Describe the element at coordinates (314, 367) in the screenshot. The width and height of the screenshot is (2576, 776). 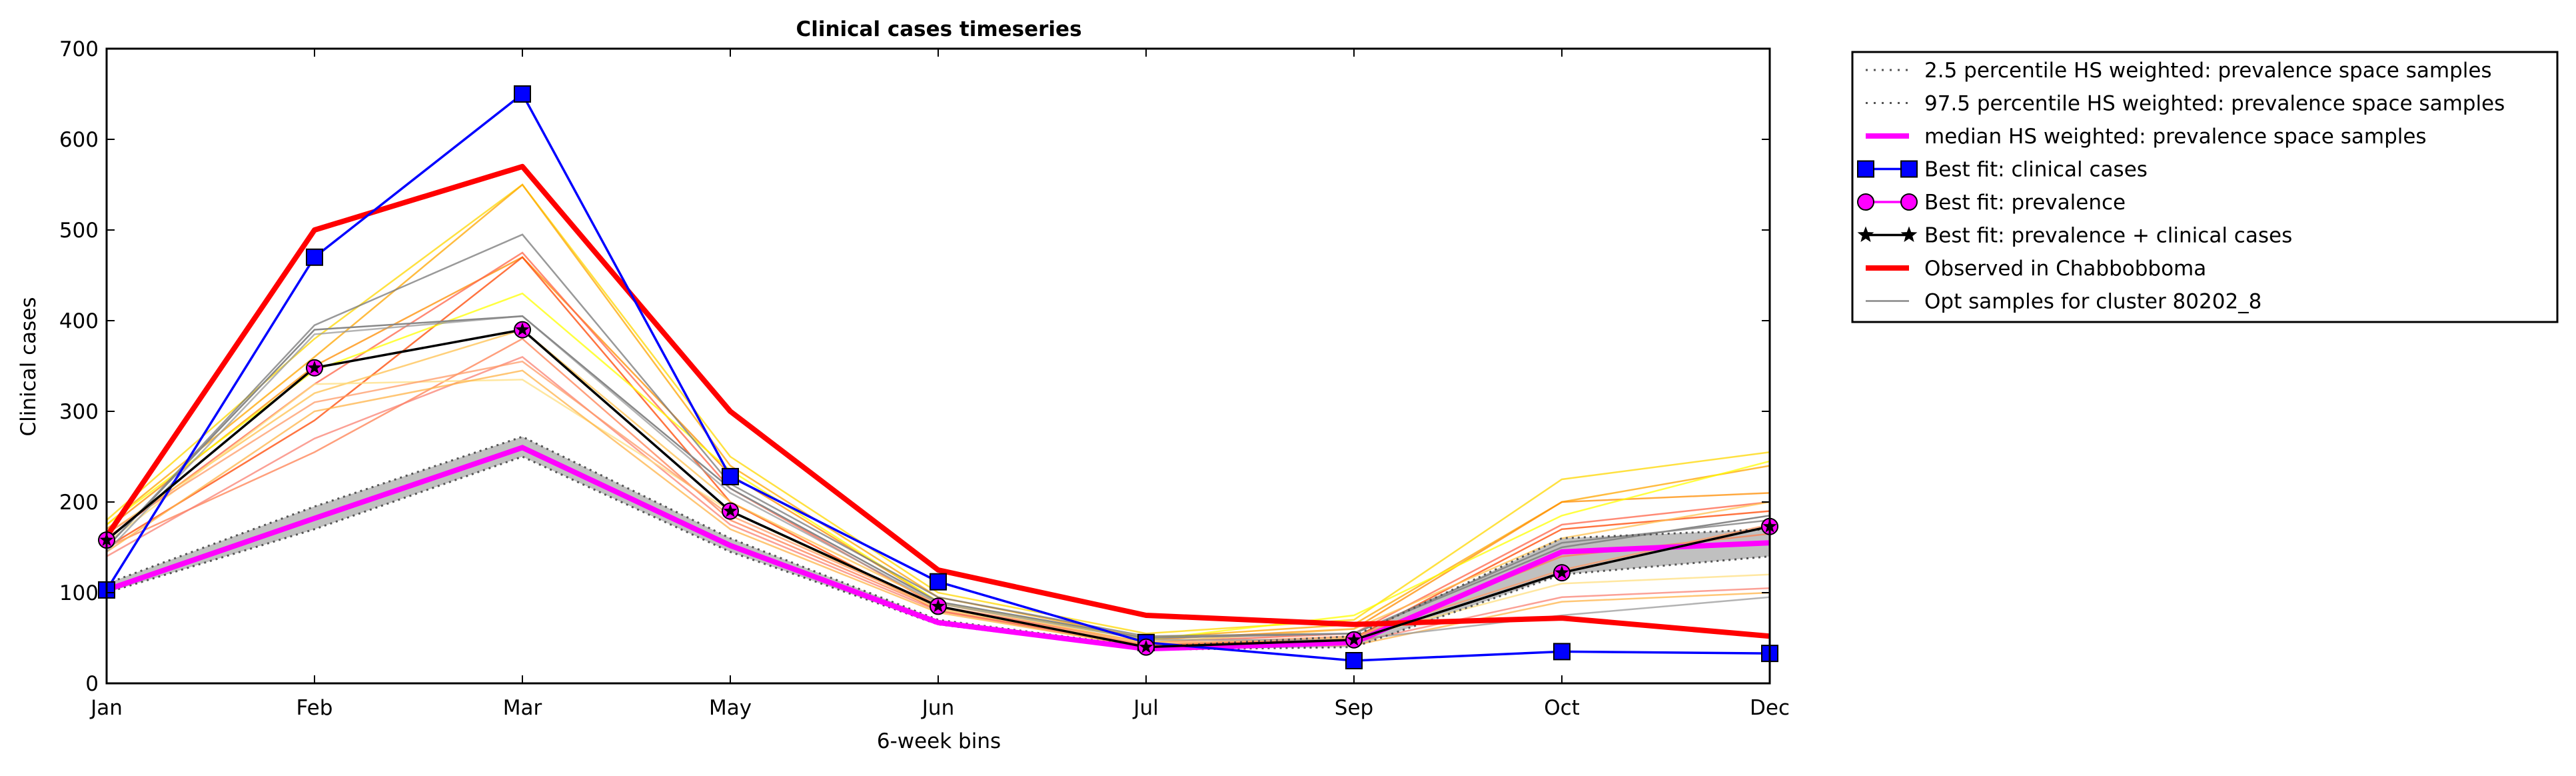
I see `marker-star-feb` at that location.